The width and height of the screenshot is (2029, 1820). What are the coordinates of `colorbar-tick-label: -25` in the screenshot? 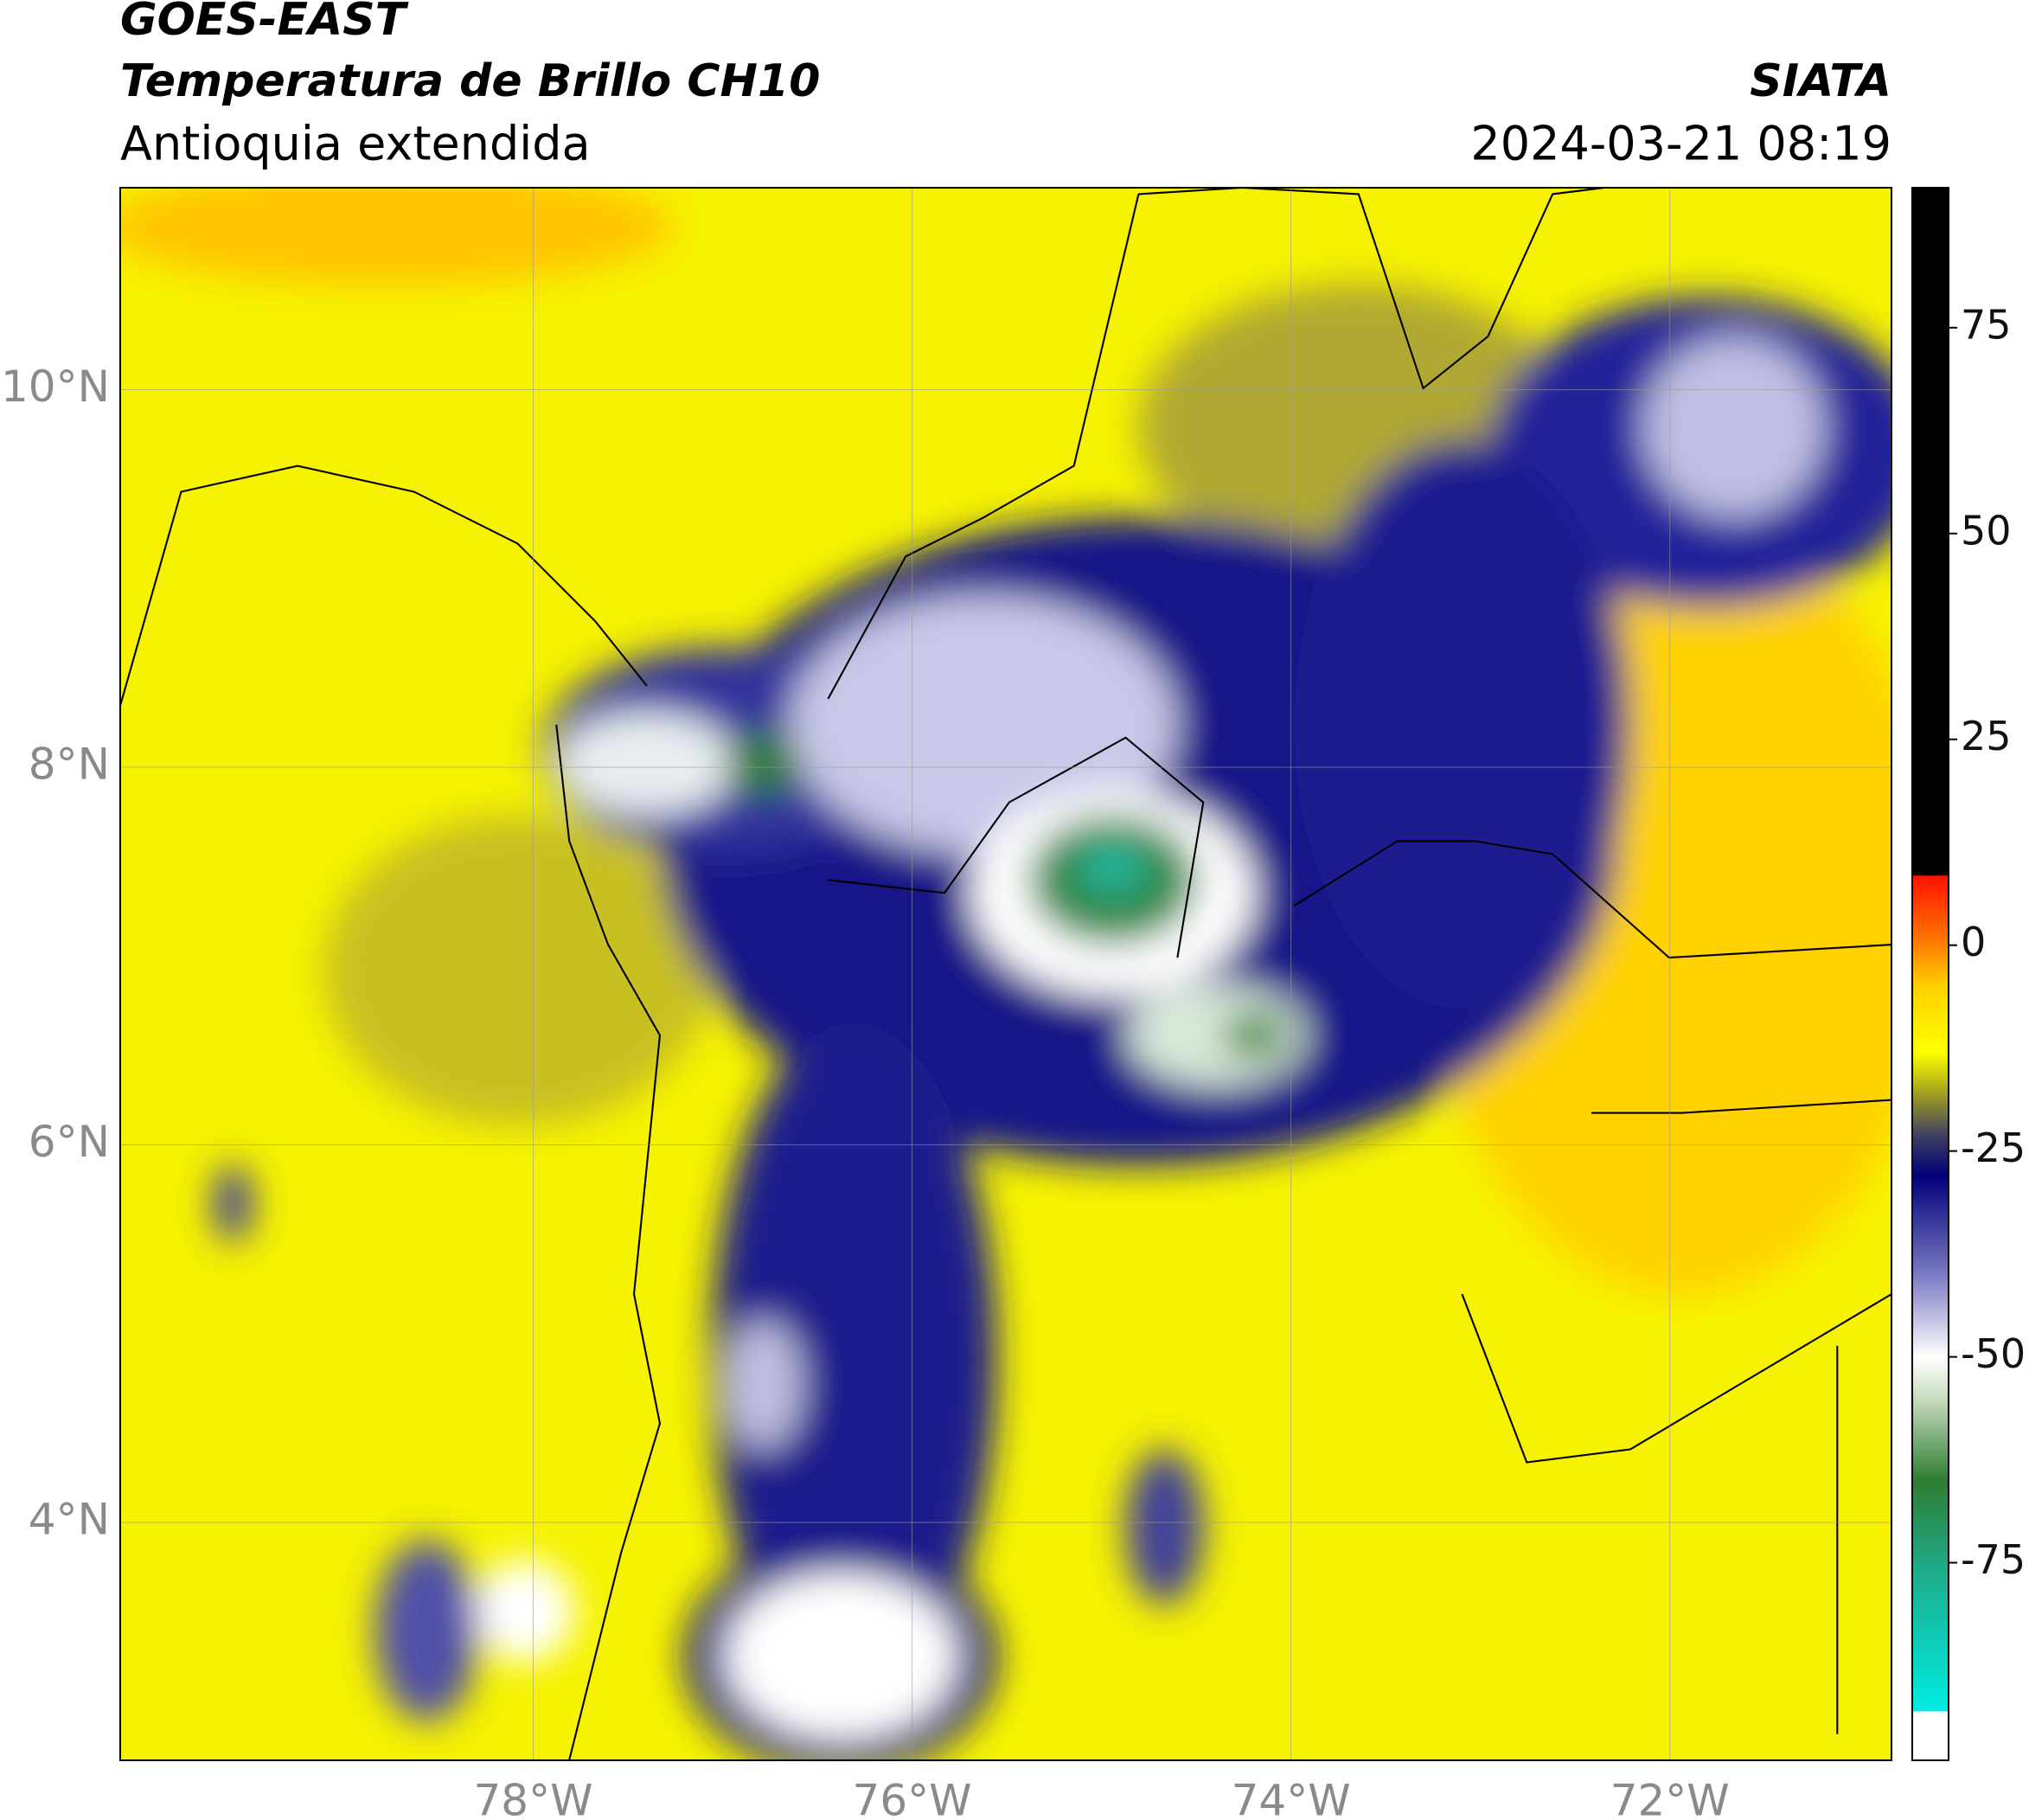 It's located at (1993, 1148).